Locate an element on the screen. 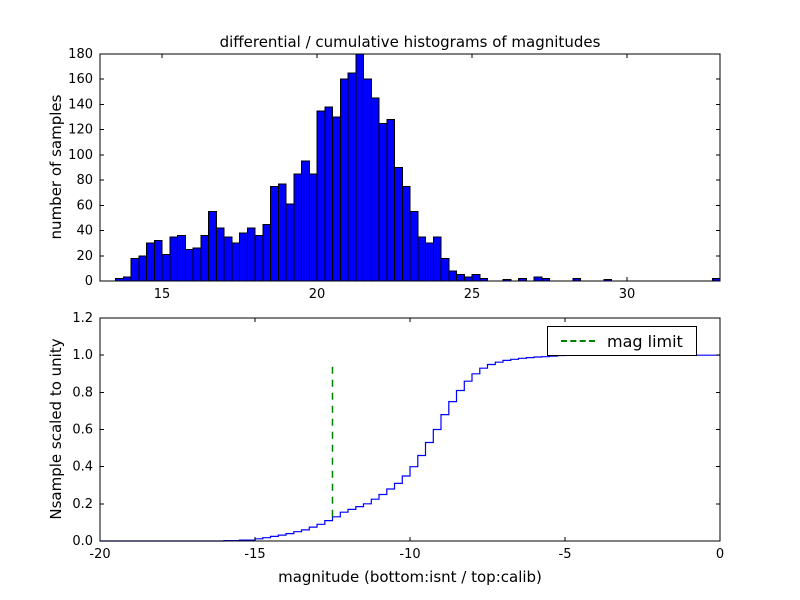 The height and width of the screenshot is (600, 800). tick-label: -10 is located at coordinates (409, 554).